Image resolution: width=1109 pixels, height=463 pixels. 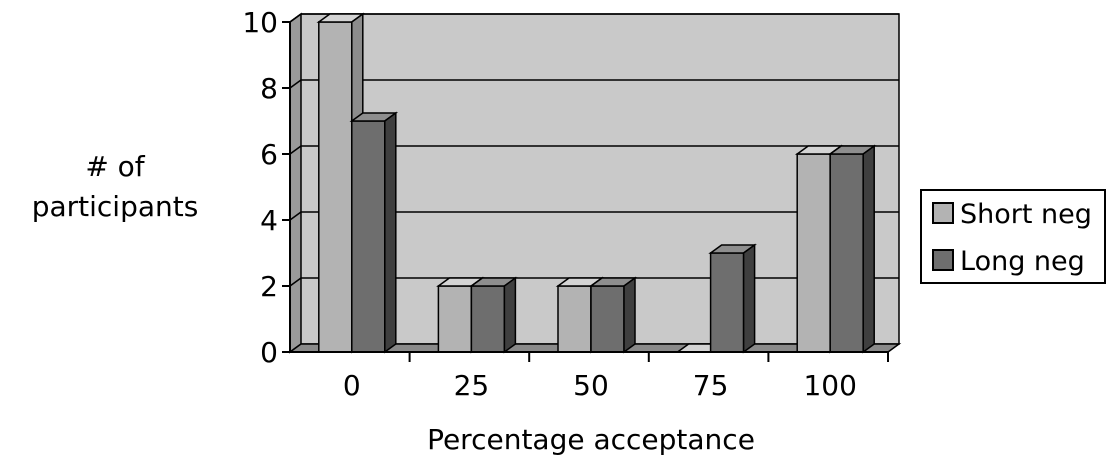 I want to click on y-axis-label-line1: # of, so click(x=115, y=166).